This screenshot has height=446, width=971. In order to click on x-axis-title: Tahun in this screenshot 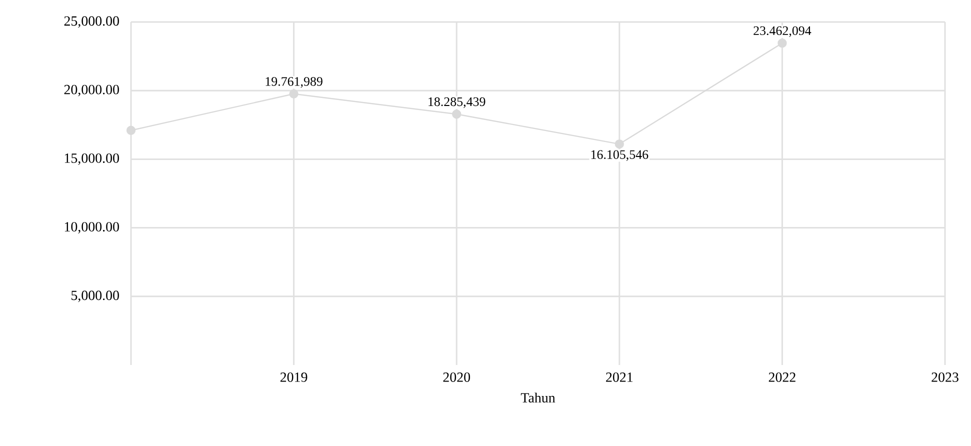, I will do `click(538, 397)`.